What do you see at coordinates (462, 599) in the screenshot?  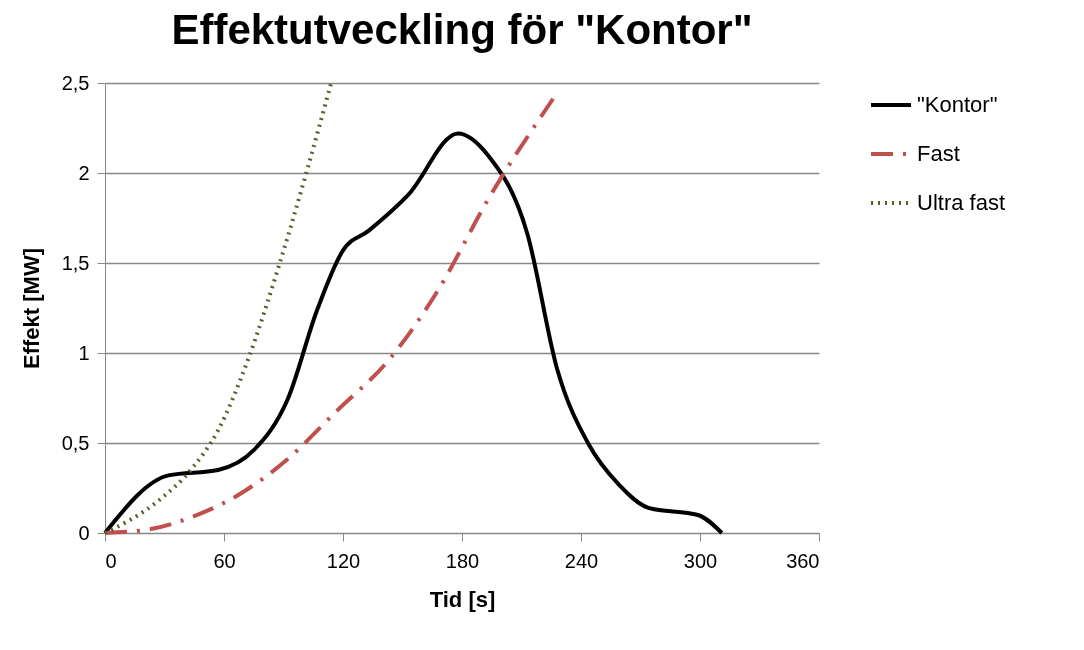 I see `x-axis-title: Tid [s]` at bounding box center [462, 599].